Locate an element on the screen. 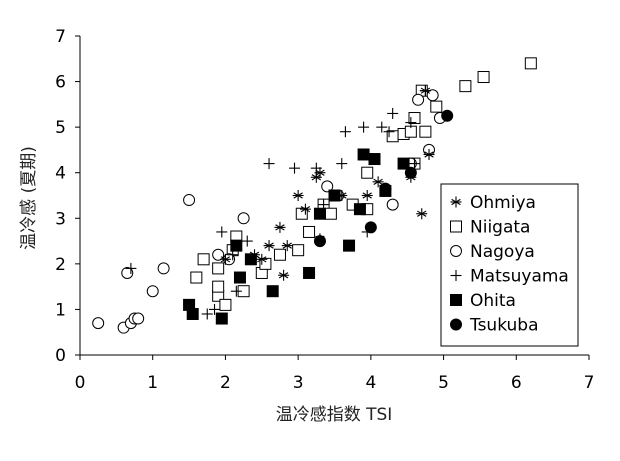 The image size is (620, 461). legend-item-ohmiya: Ohmiya is located at coordinates (493, 203).